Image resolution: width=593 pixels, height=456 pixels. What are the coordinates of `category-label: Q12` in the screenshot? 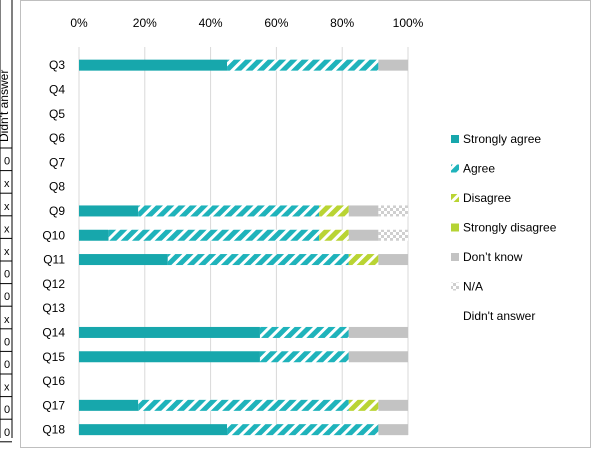 It's located at (53, 284).